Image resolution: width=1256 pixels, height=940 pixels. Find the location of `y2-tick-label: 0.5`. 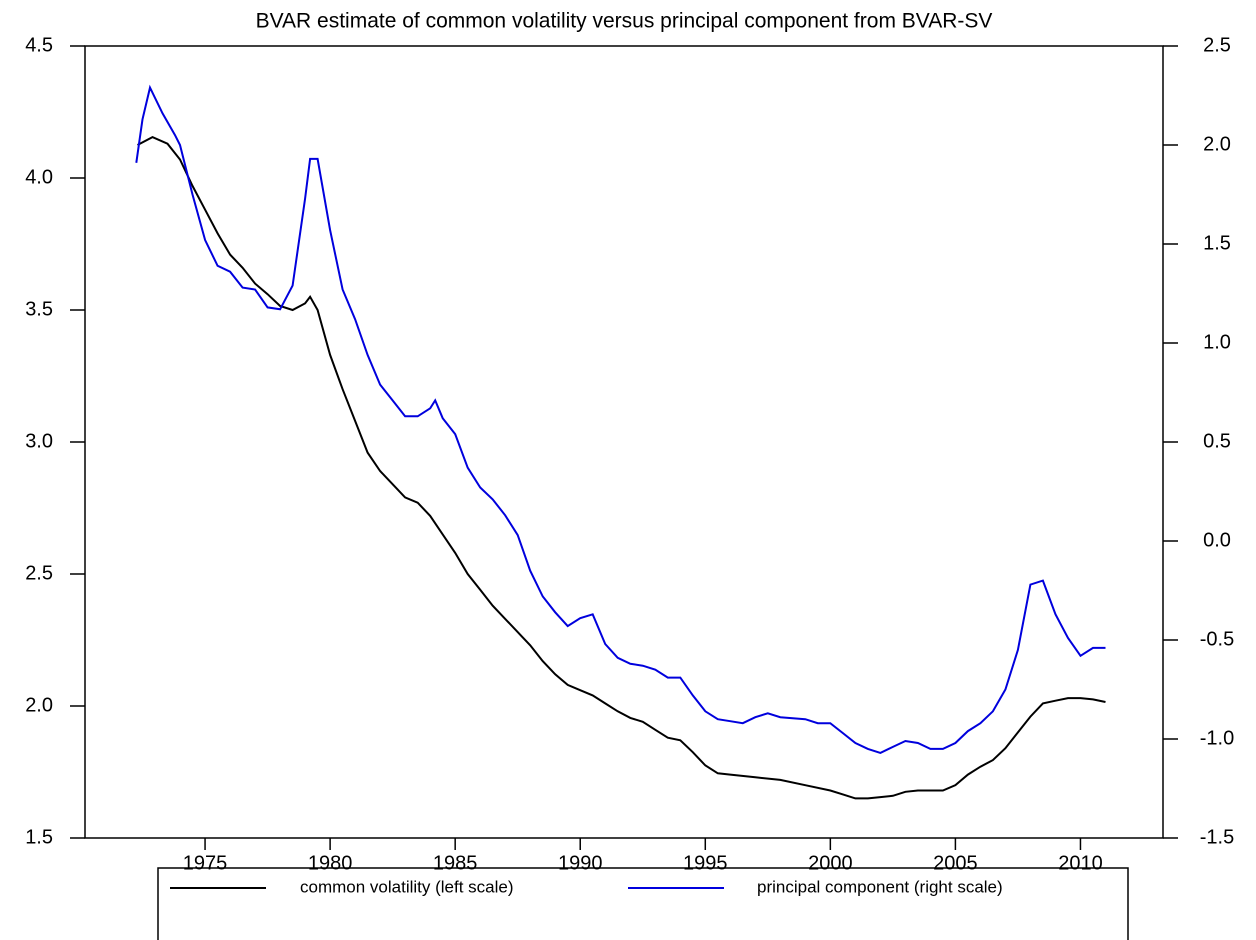

y2-tick-label: 0.5 is located at coordinates (1217, 441).